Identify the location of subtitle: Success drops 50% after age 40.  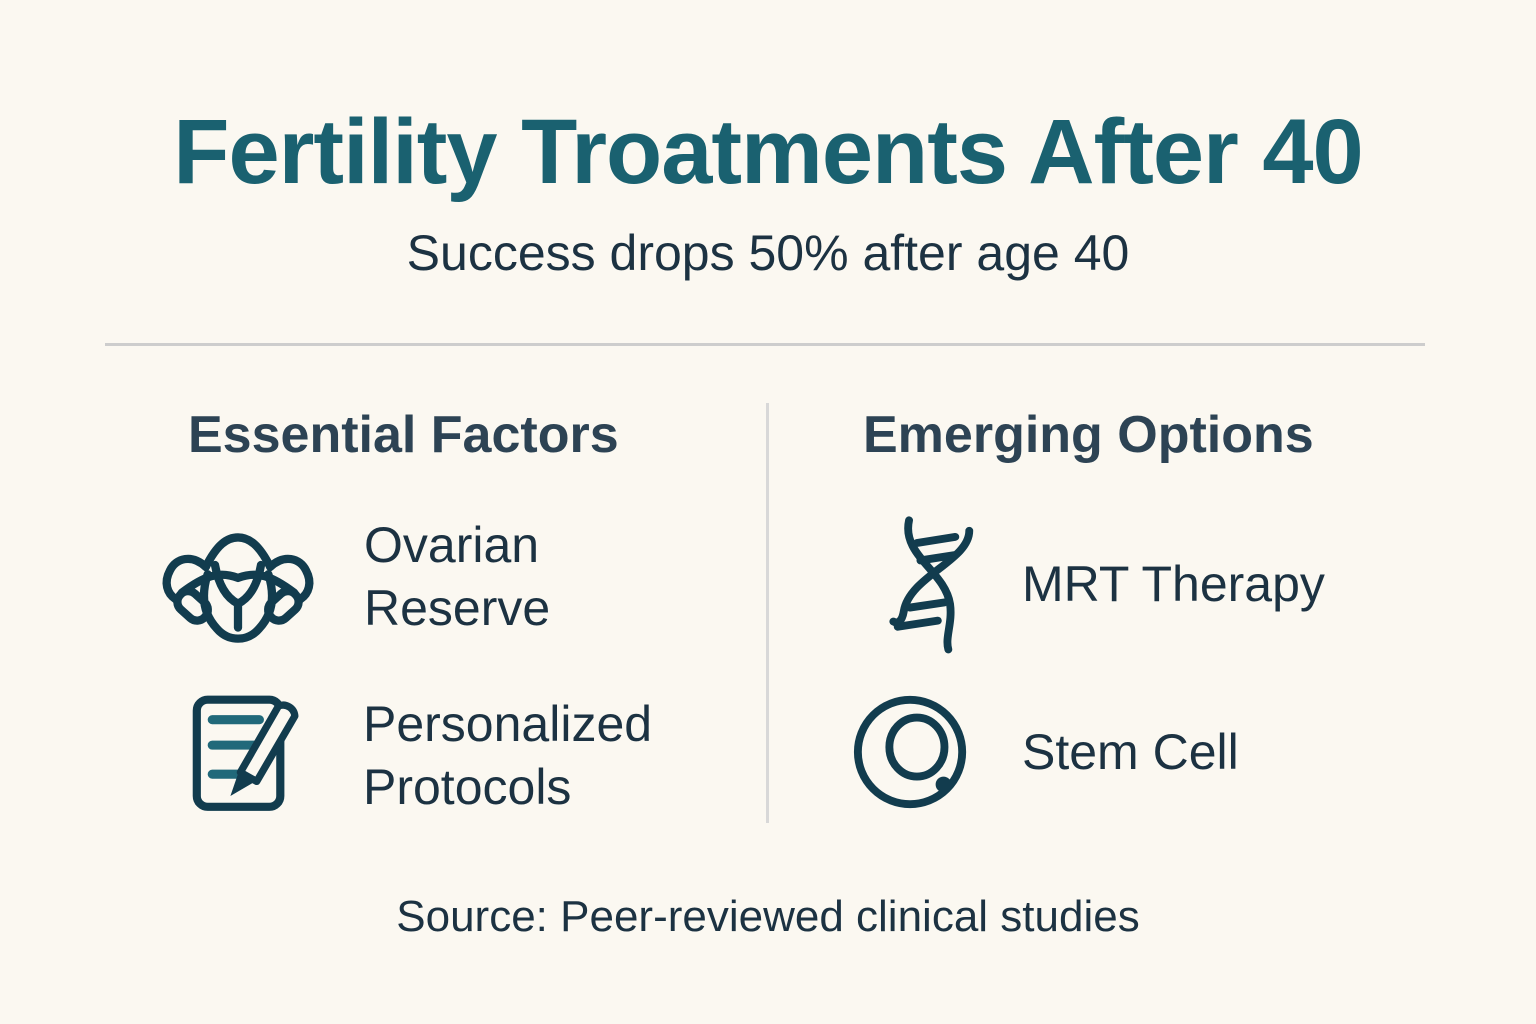
(768, 253).